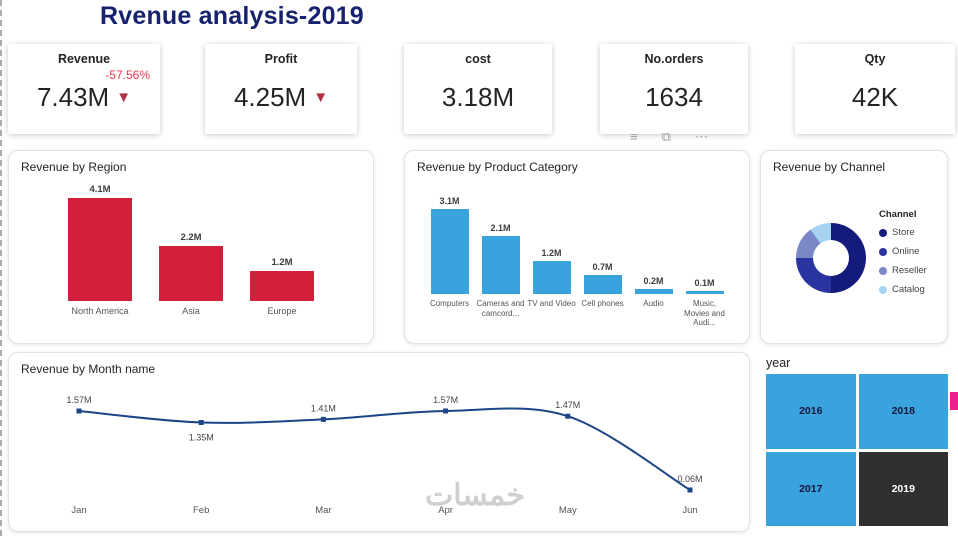  I want to click on kpi-value: 7.43M, so click(73, 97).